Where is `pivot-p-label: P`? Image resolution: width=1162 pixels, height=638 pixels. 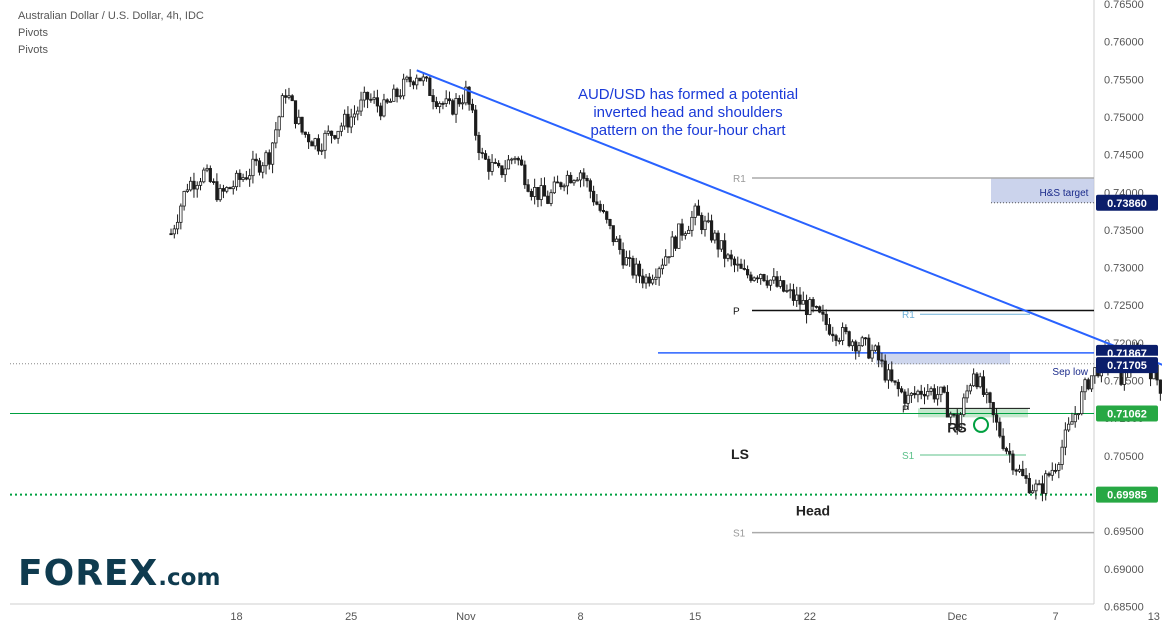 pivot-p-label: P is located at coordinates (736, 311).